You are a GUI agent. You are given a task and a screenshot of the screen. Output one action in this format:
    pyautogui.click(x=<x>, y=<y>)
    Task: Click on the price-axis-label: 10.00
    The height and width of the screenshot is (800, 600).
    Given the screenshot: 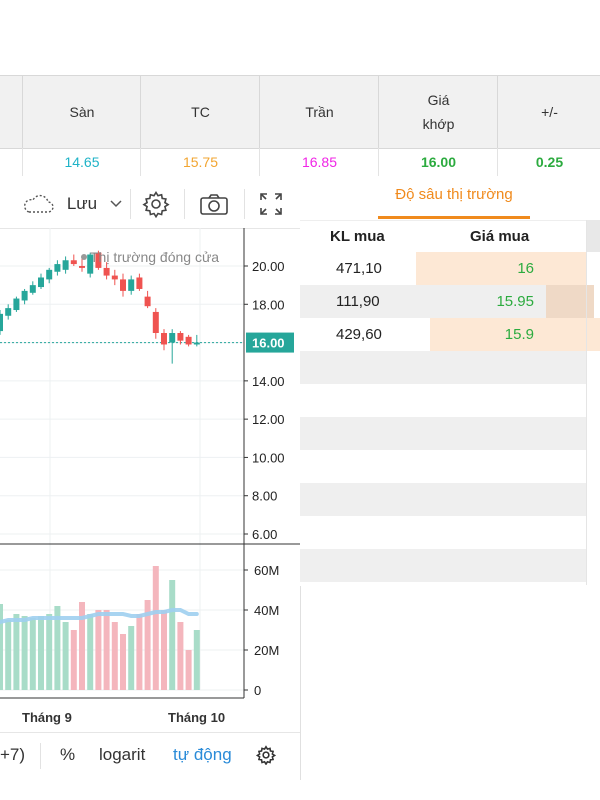 What is the action you would take?
    pyautogui.click(x=268, y=457)
    